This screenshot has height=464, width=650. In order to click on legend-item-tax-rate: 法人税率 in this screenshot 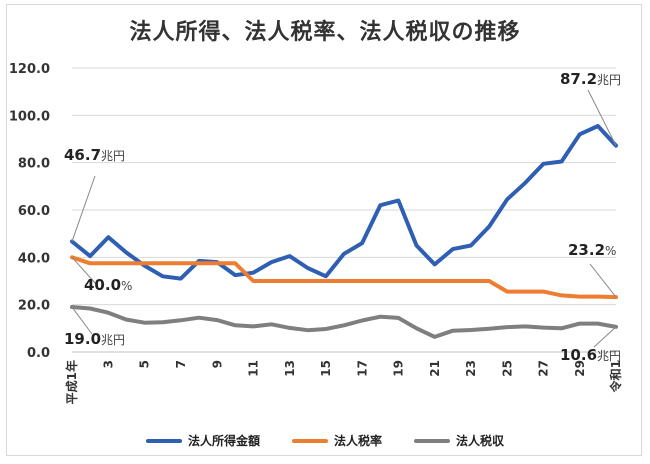, I will do `click(336, 440)`.